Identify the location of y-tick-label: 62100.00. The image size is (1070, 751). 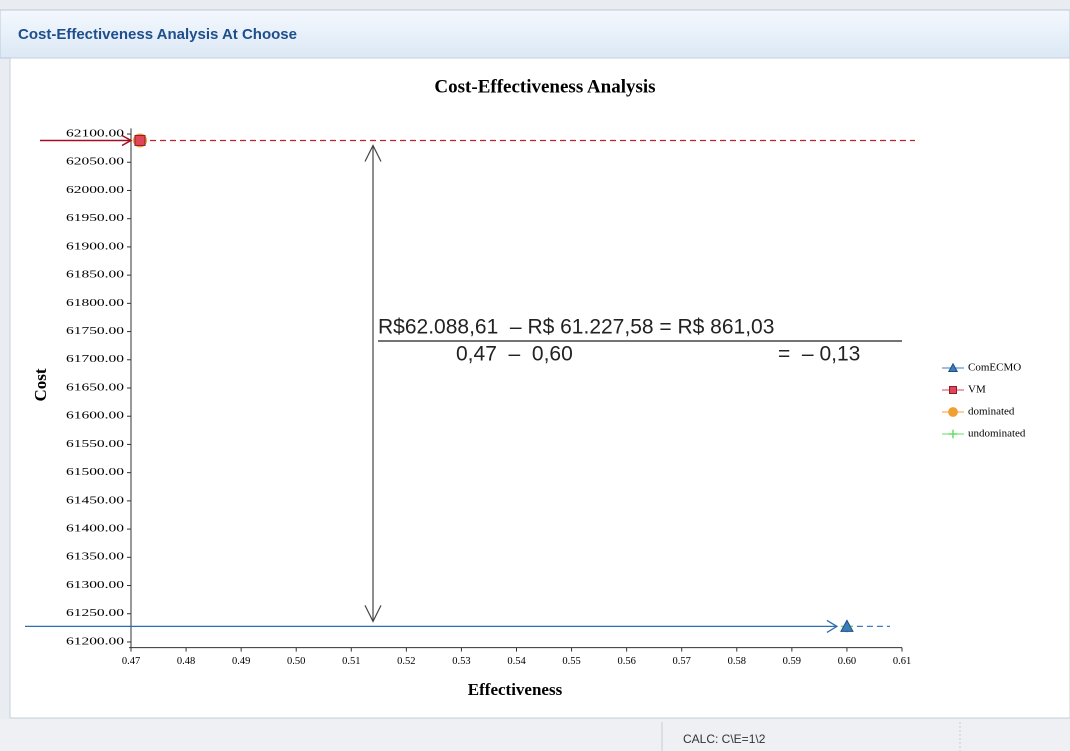
(95, 133).